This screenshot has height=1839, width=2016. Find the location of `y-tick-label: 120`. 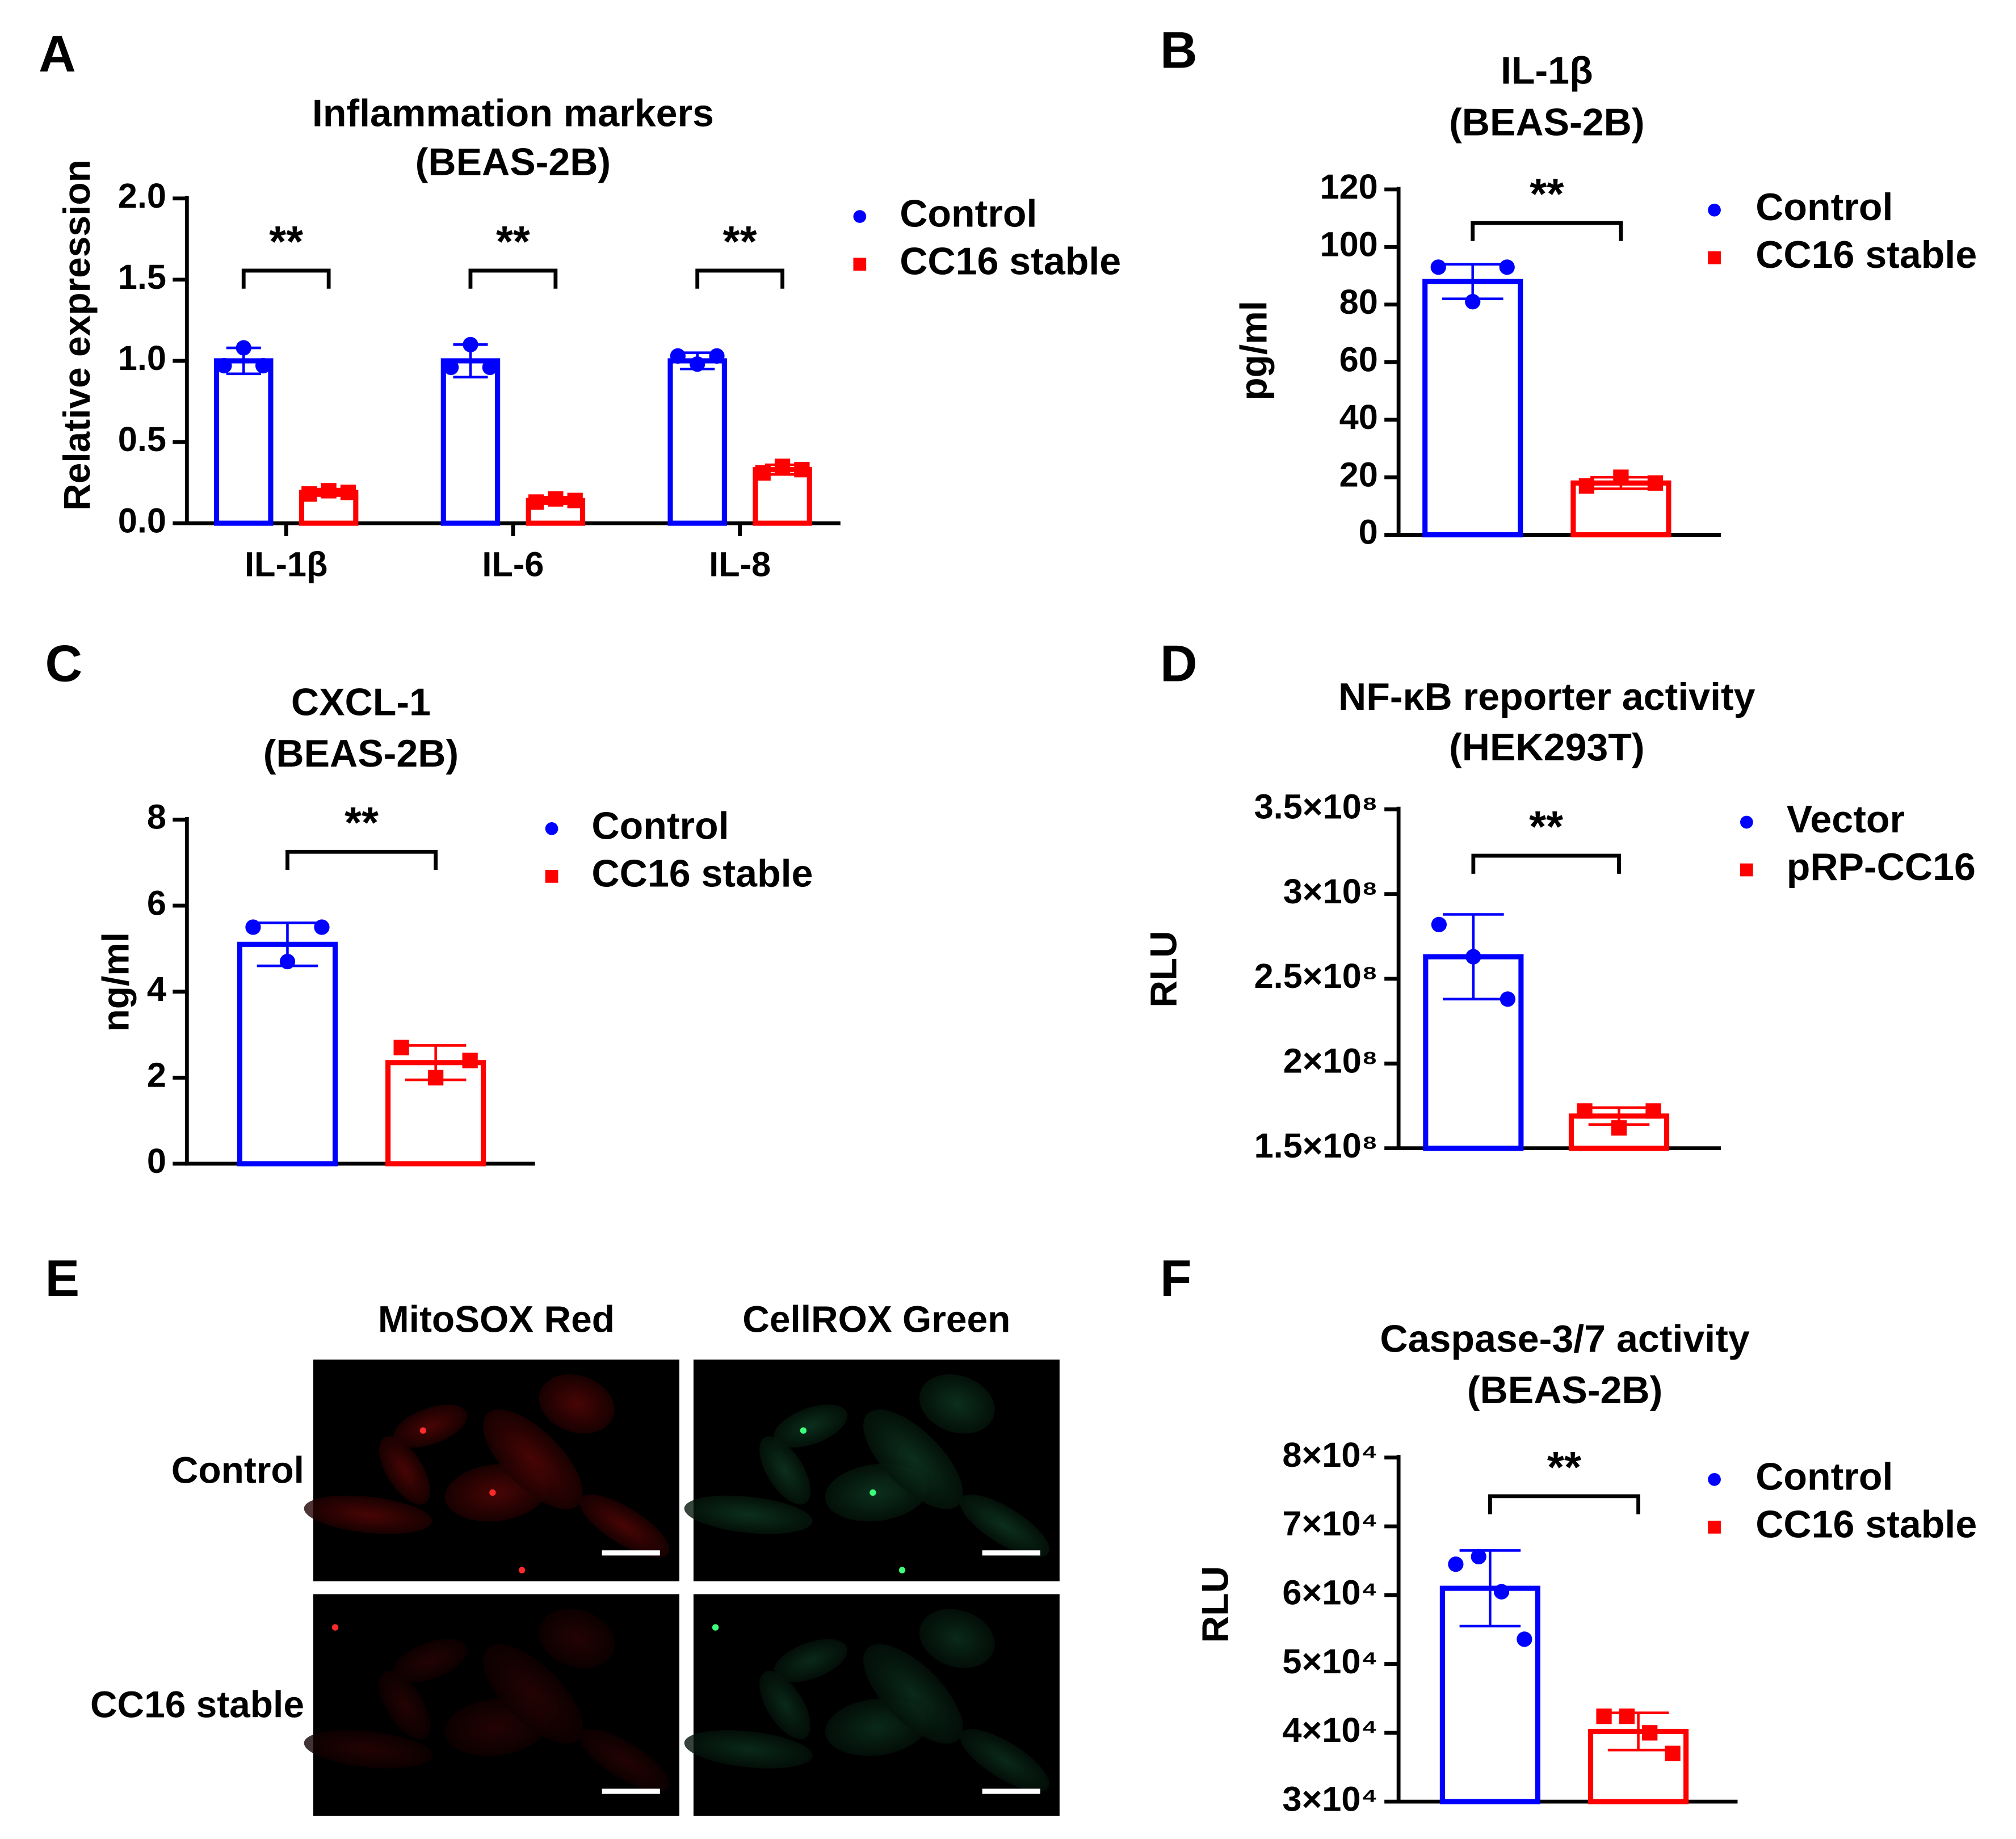

y-tick-label: 120 is located at coordinates (1348, 186).